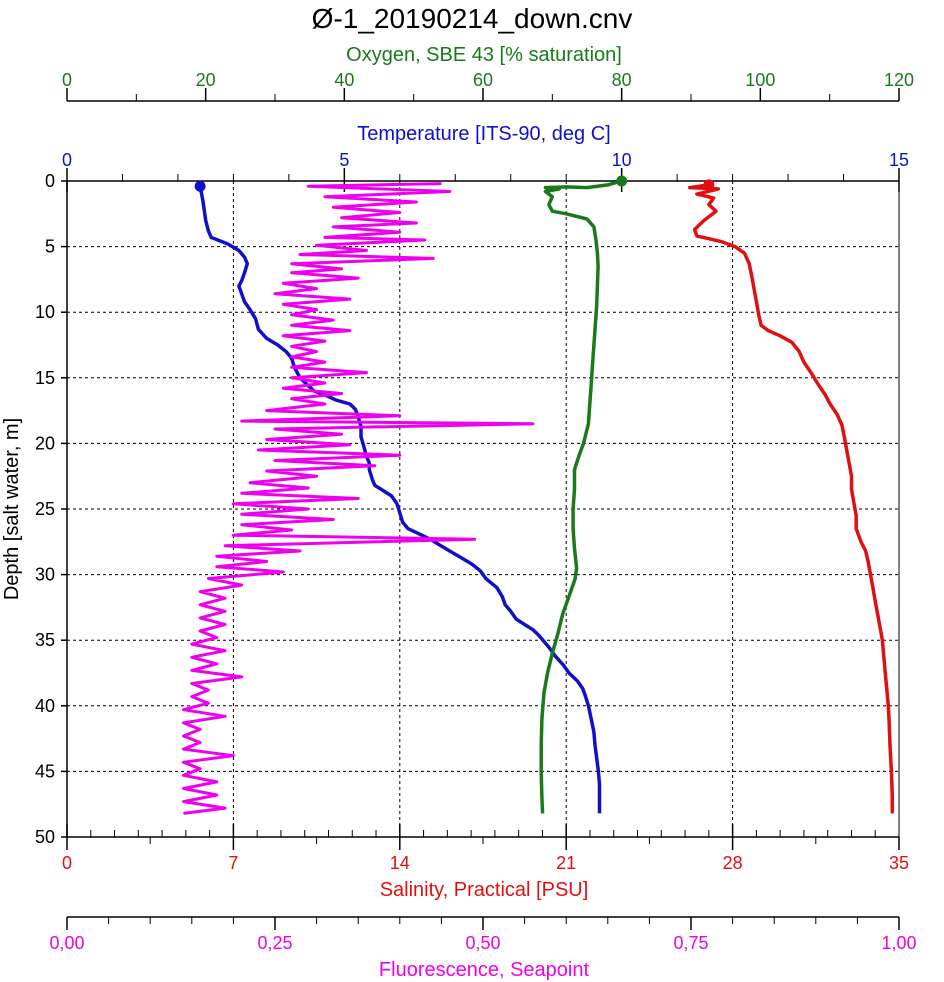  Describe the element at coordinates (622, 181) in the screenshot. I see `oxygen-start-marker` at that location.